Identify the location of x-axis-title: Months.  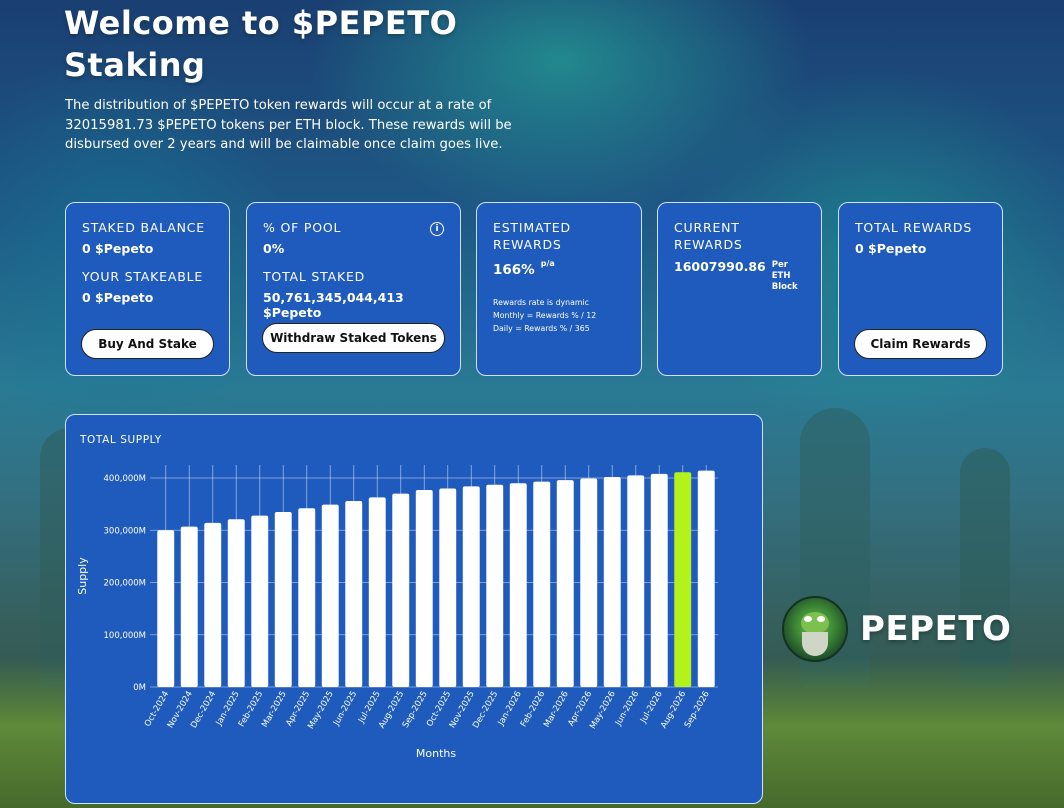
(436, 753).